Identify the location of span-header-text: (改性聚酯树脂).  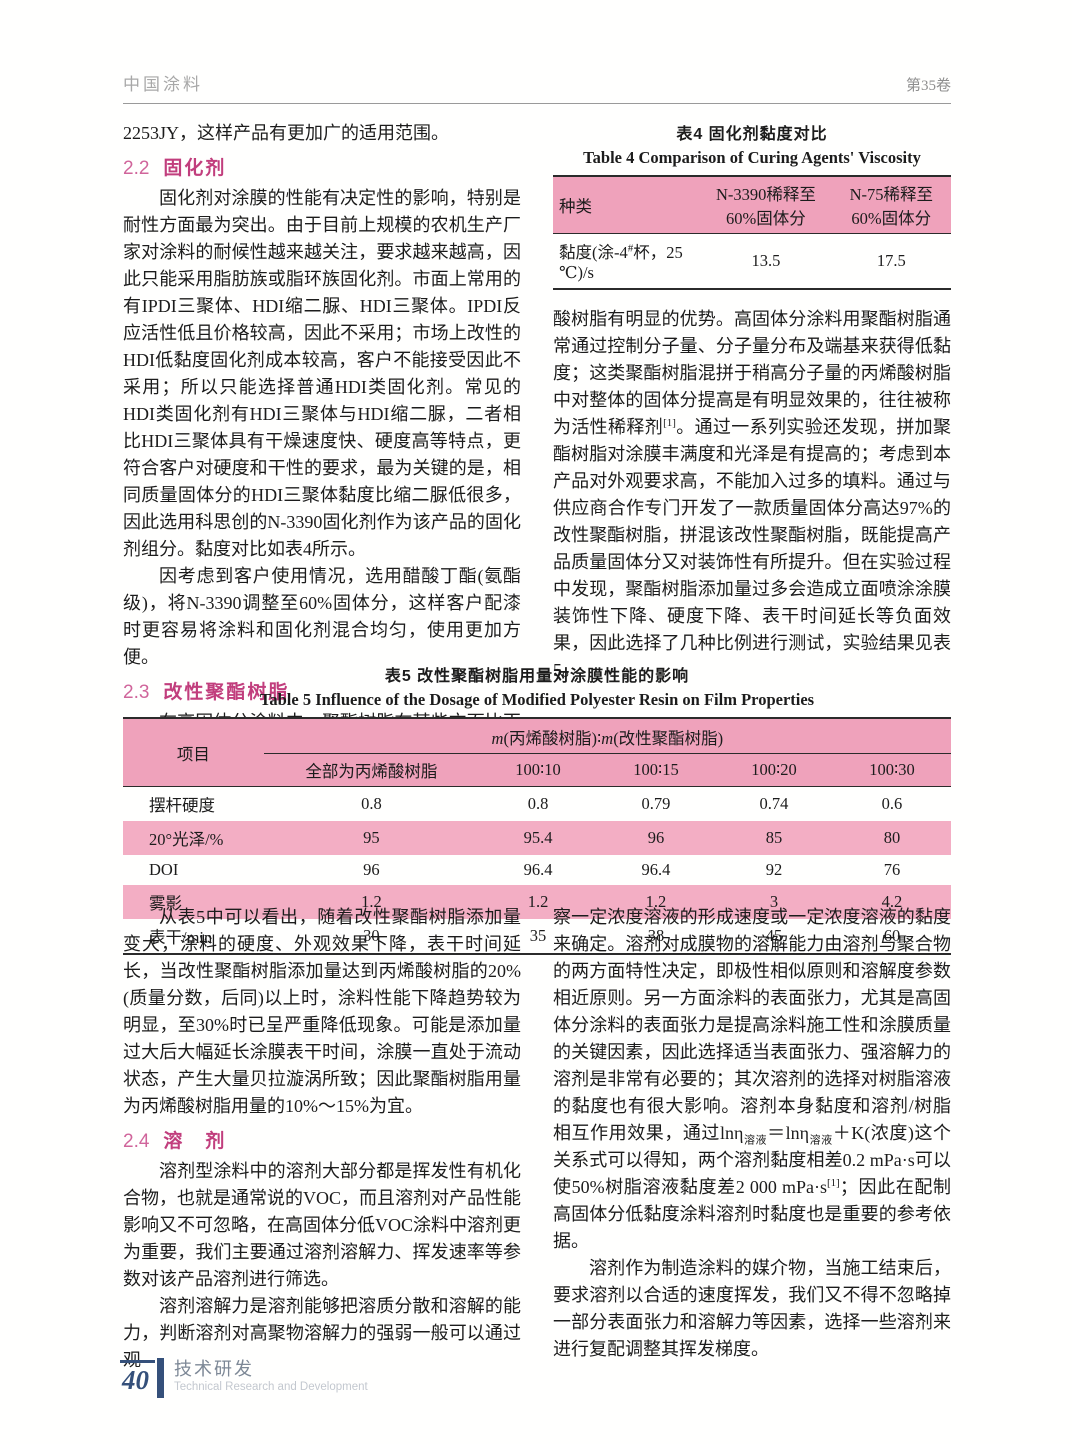
(668, 738).